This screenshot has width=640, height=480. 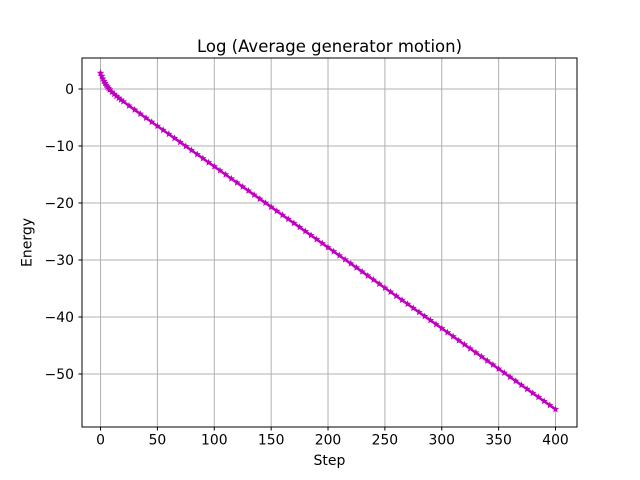 I want to click on y-tick-label: −40, so click(x=59, y=318).